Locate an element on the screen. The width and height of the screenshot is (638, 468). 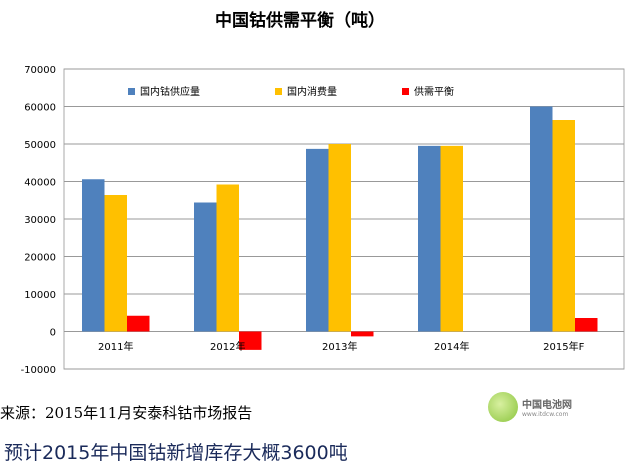
x-tick-label: 2015年F is located at coordinates (563, 346).